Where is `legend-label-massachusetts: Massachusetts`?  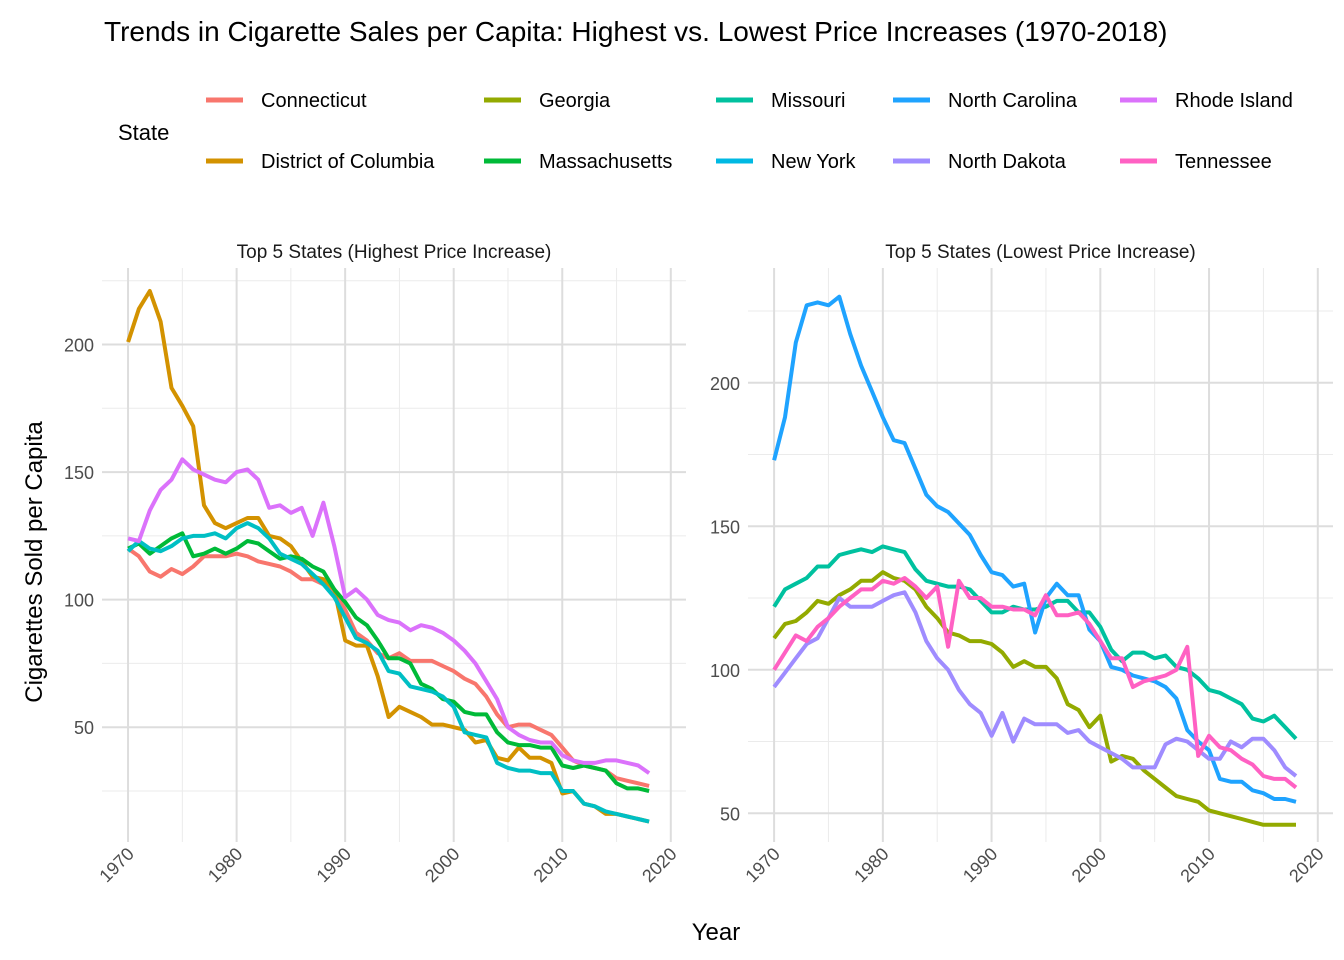 legend-label-massachusetts: Massachusetts is located at coordinates (605, 162).